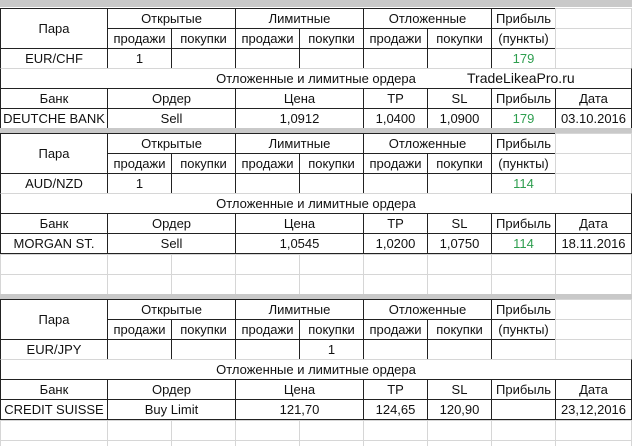  Describe the element at coordinates (523, 58) in the screenshot. I see `summary-cell: 179` at that location.